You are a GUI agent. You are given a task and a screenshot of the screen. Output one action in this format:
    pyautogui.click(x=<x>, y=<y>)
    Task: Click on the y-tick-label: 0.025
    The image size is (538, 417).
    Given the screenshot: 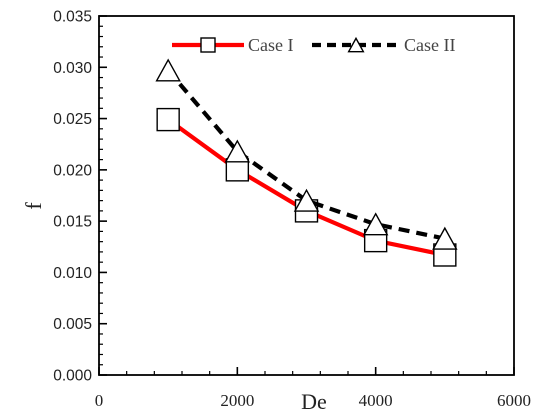 What is the action you would take?
    pyautogui.click(x=72, y=119)
    